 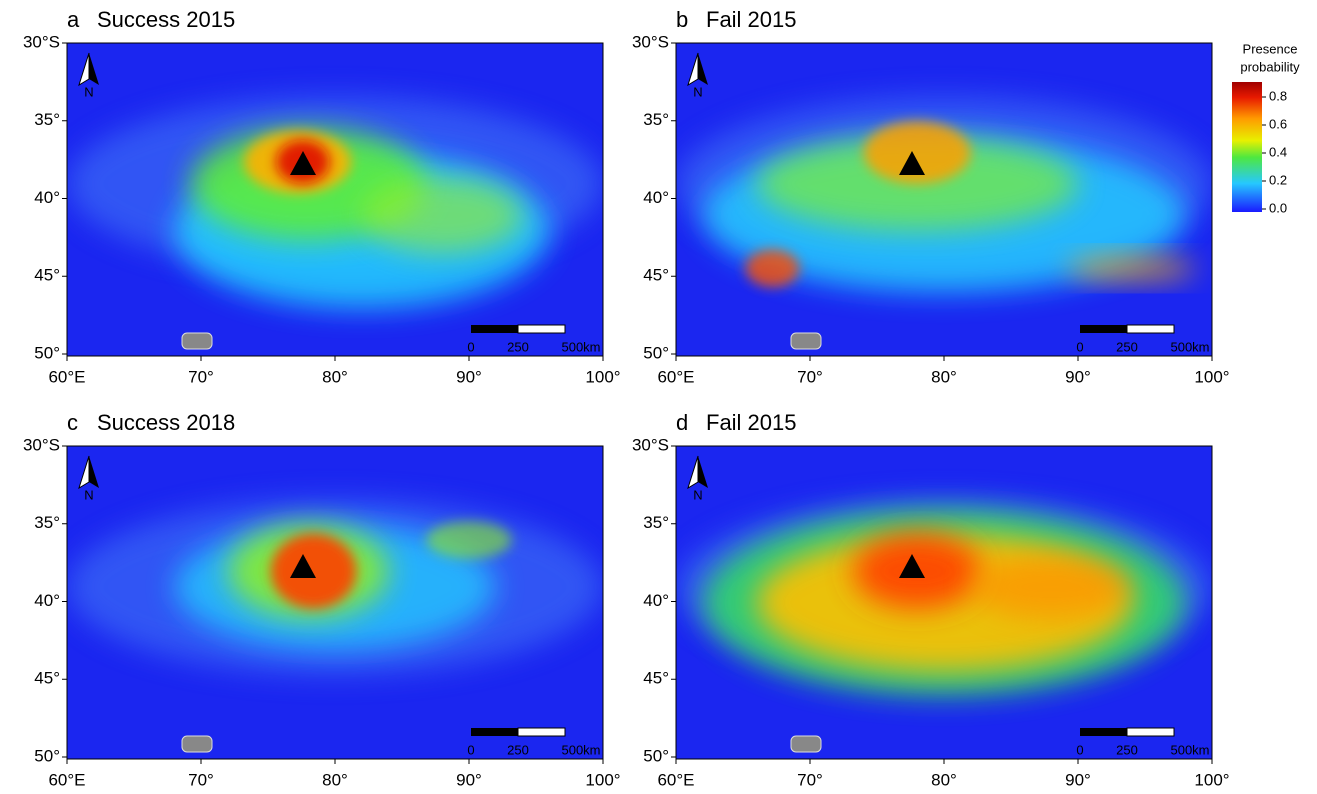 I want to click on colorbar-tick-label: 0.0, so click(x=1278, y=207).